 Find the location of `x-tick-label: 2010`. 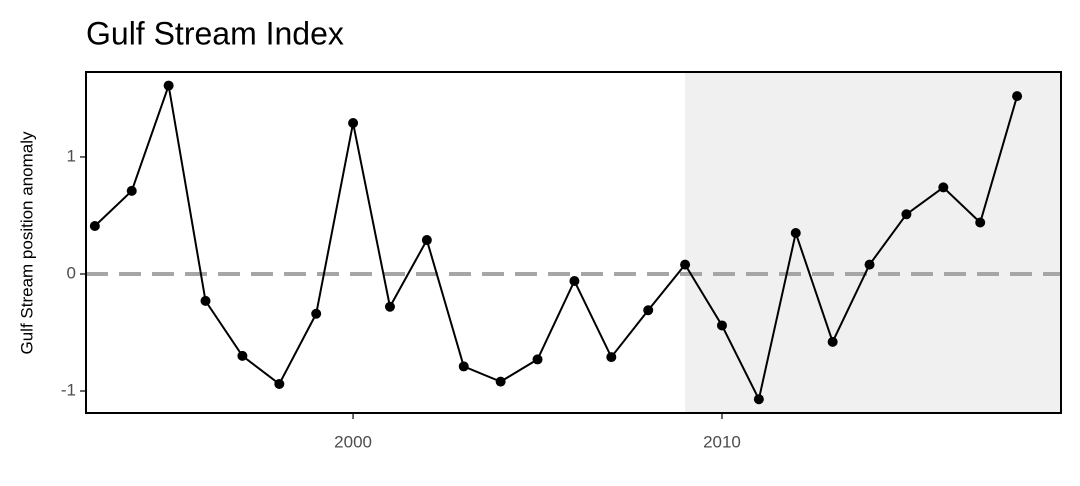

x-tick-label: 2010 is located at coordinates (722, 441).